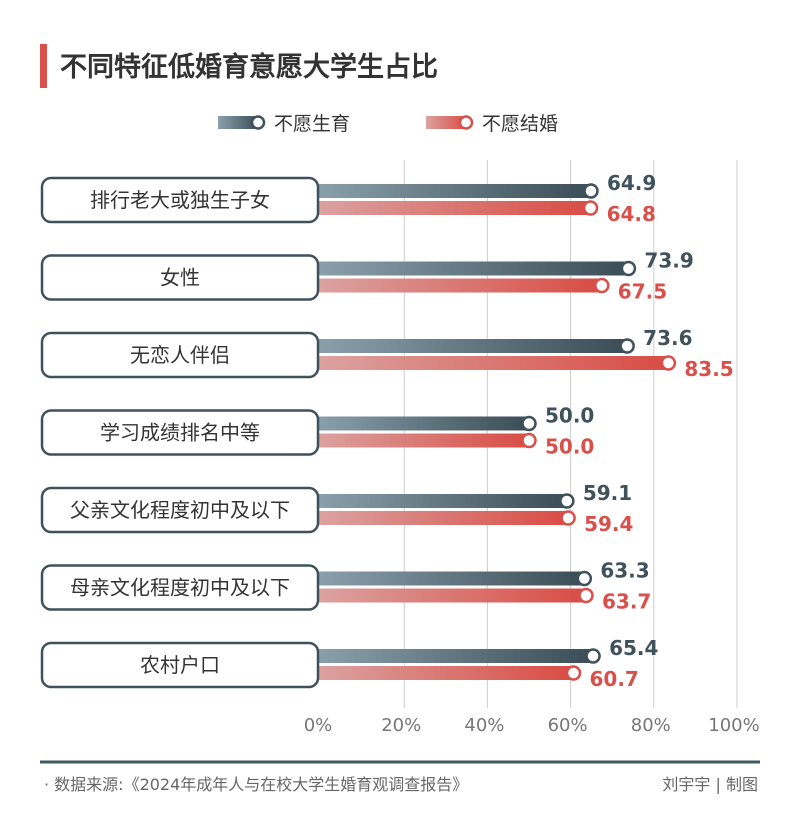 Image resolution: width=800 pixels, height=832 pixels. I want to click on data-label: 64.8, so click(631, 214).